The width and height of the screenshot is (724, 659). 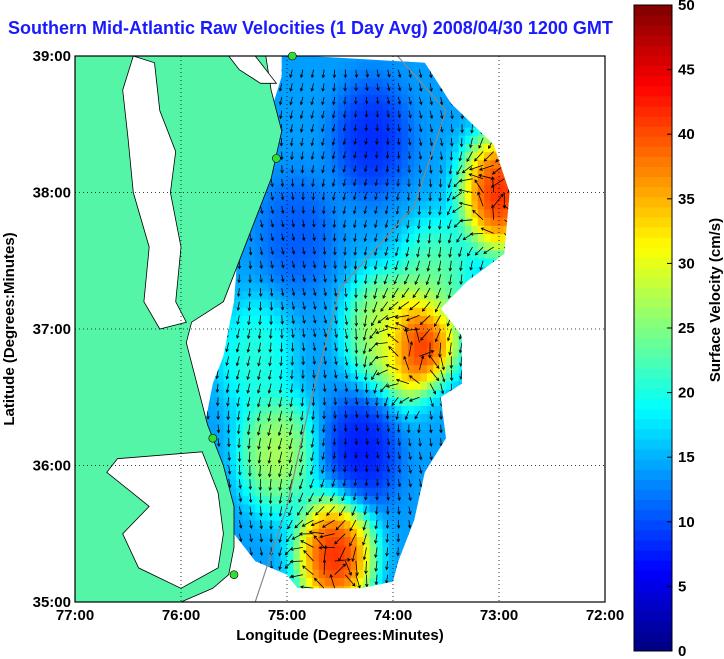 What do you see at coordinates (686, 70) in the screenshot?
I see `colorbar-tick-label: 45` at bounding box center [686, 70].